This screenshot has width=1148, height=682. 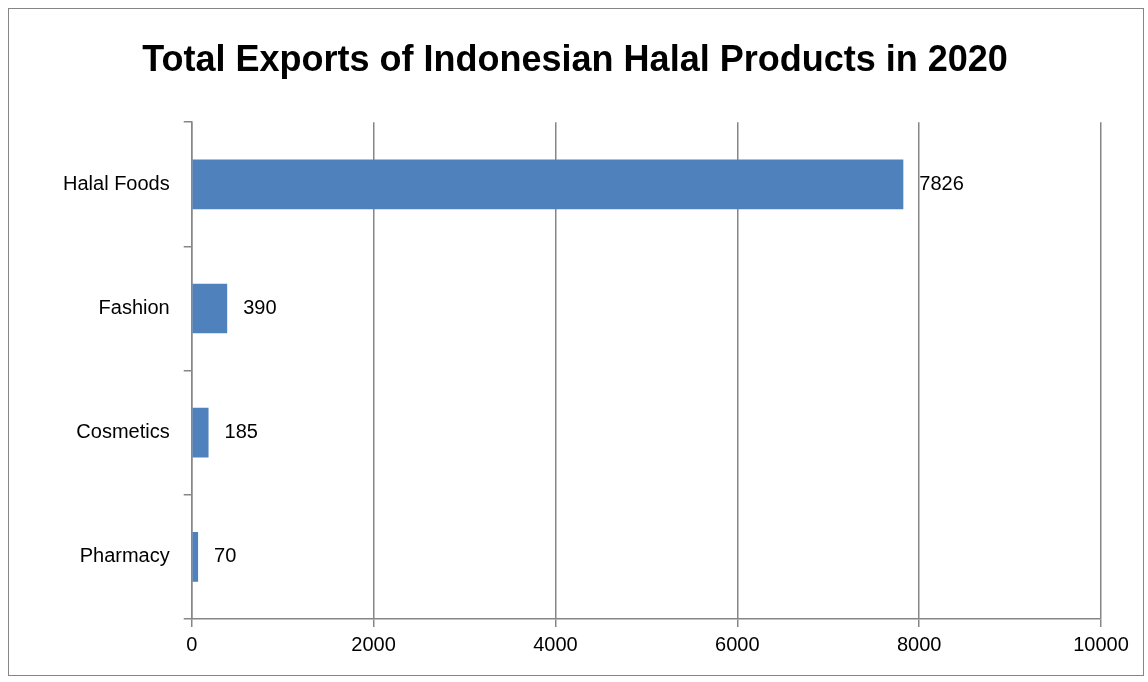 What do you see at coordinates (123, 431) in the screenshot?
I see `y-tick-label: Cosmetics` at bounding box center [123, 431].